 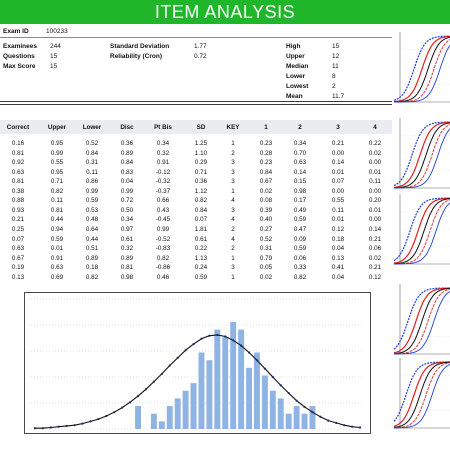 I want to click on table-cell: 0.71, so click(x=201, y=172).